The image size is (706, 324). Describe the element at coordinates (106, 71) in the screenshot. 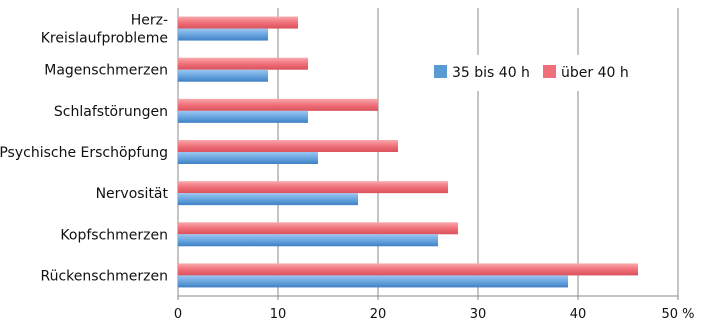

I see `category-label: Magenschmerzen` at that location.